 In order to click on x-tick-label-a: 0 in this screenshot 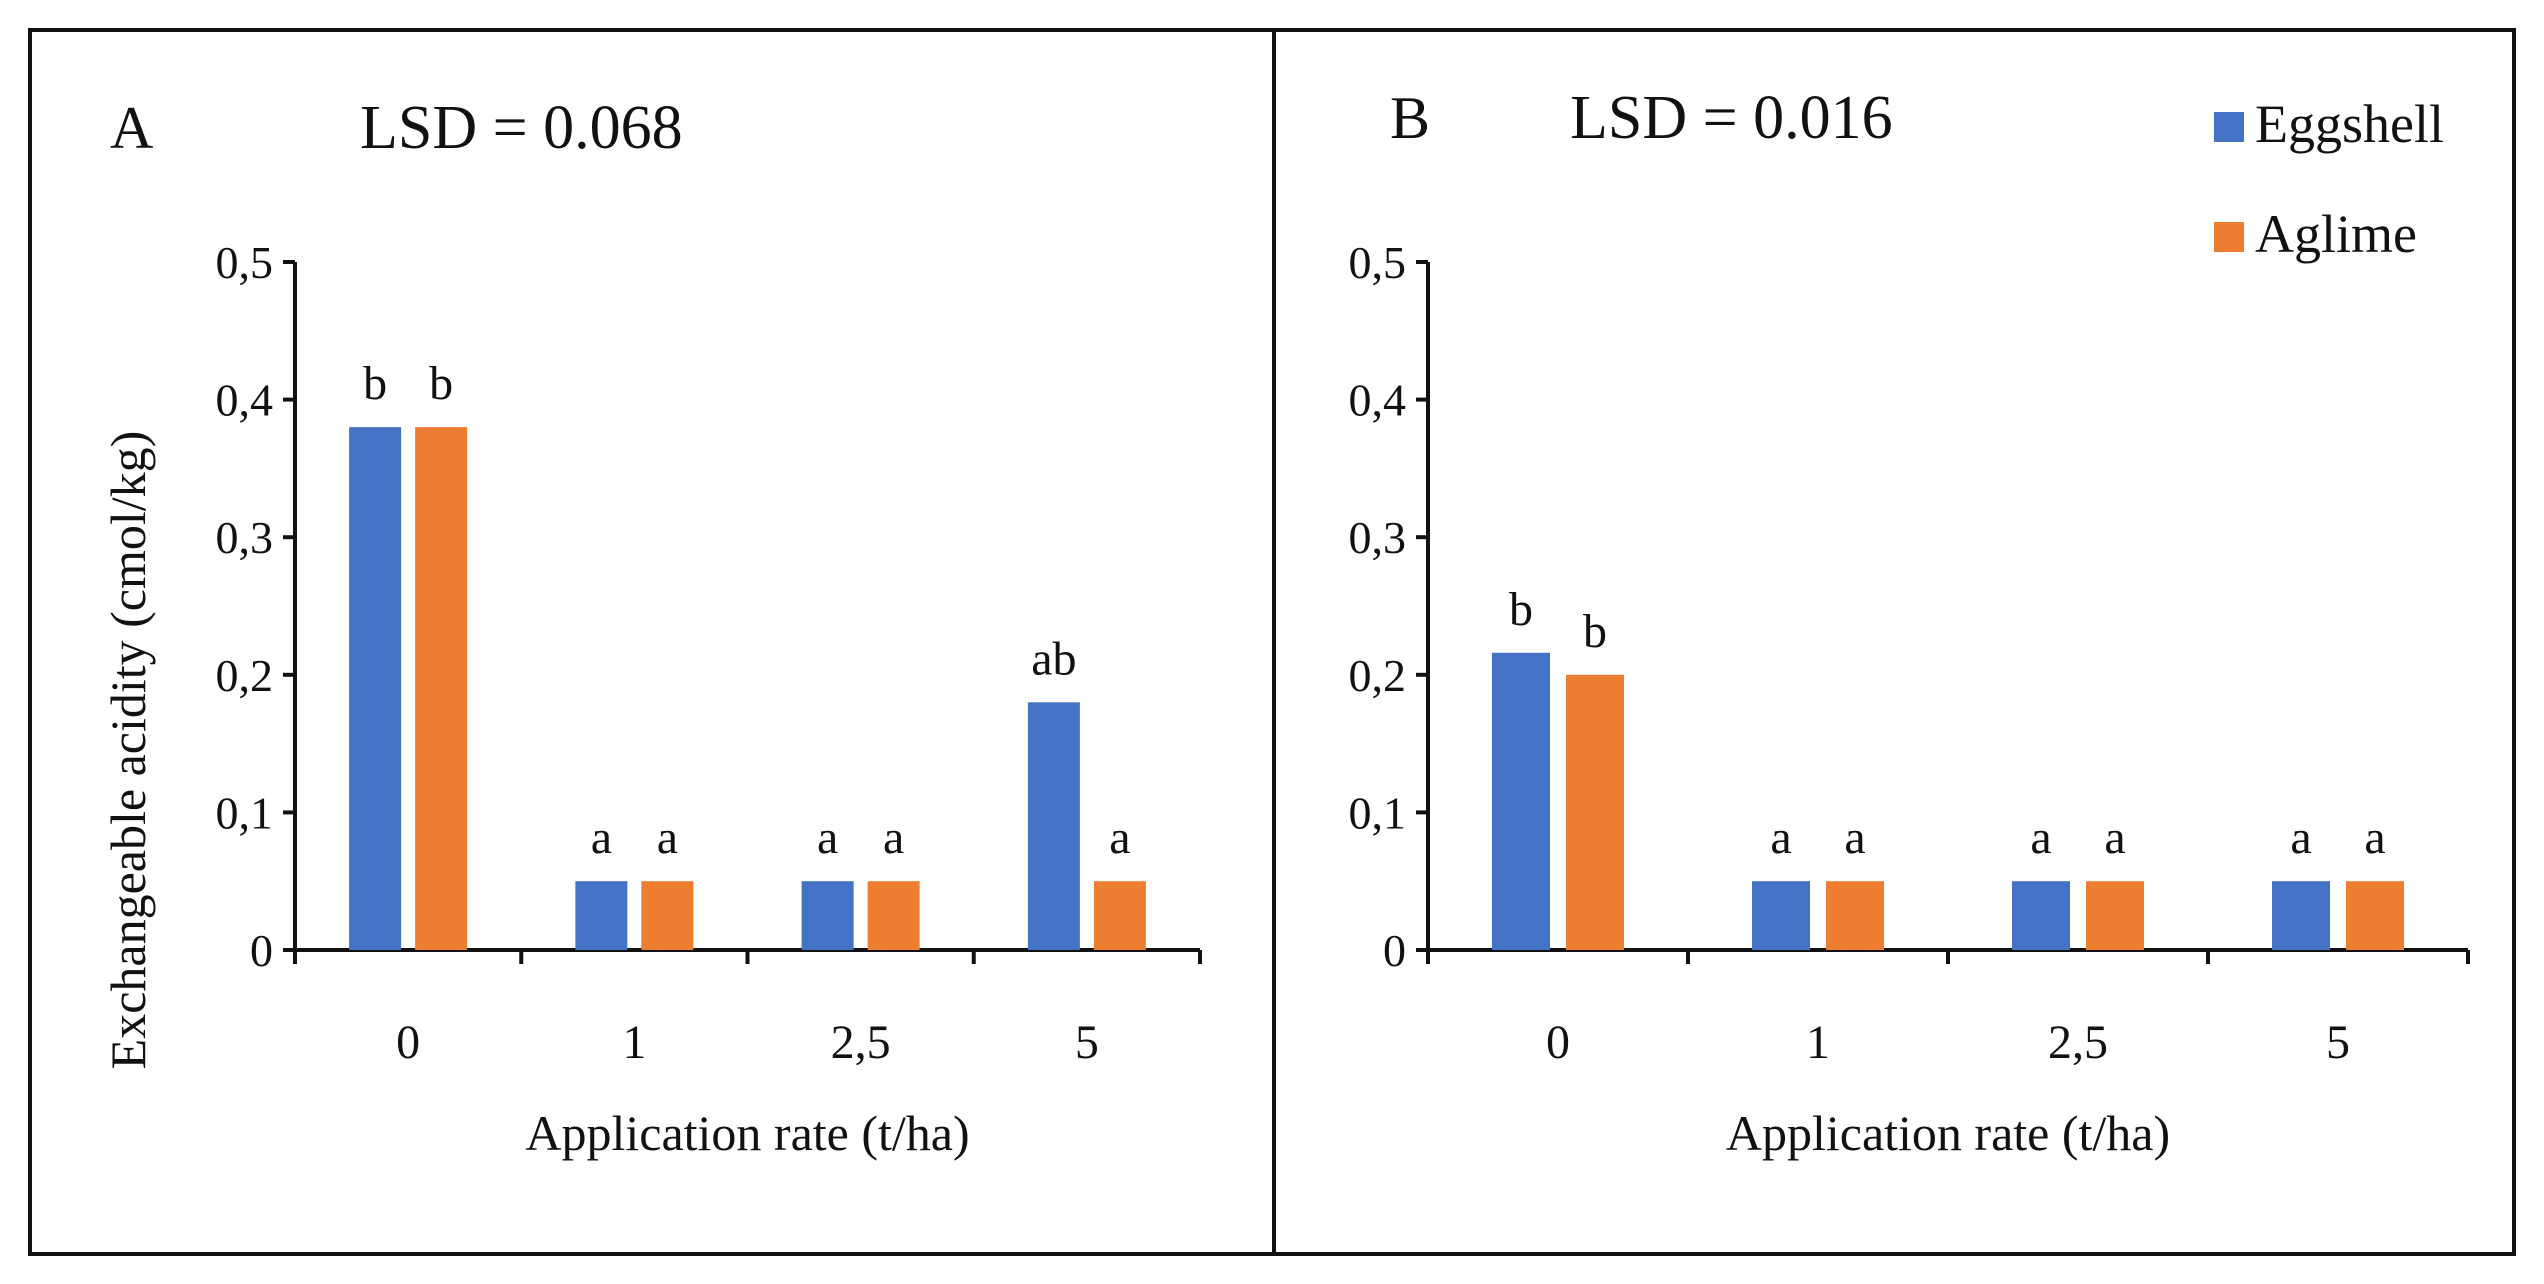, I will do `click(408, 1042)`.